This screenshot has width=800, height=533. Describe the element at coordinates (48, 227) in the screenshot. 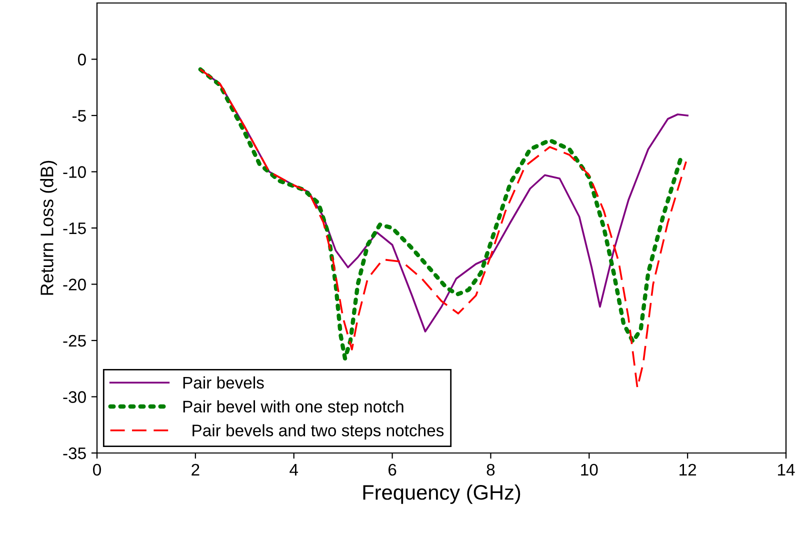

I see `y-axis-title: Return Loss (dB)` at that location.